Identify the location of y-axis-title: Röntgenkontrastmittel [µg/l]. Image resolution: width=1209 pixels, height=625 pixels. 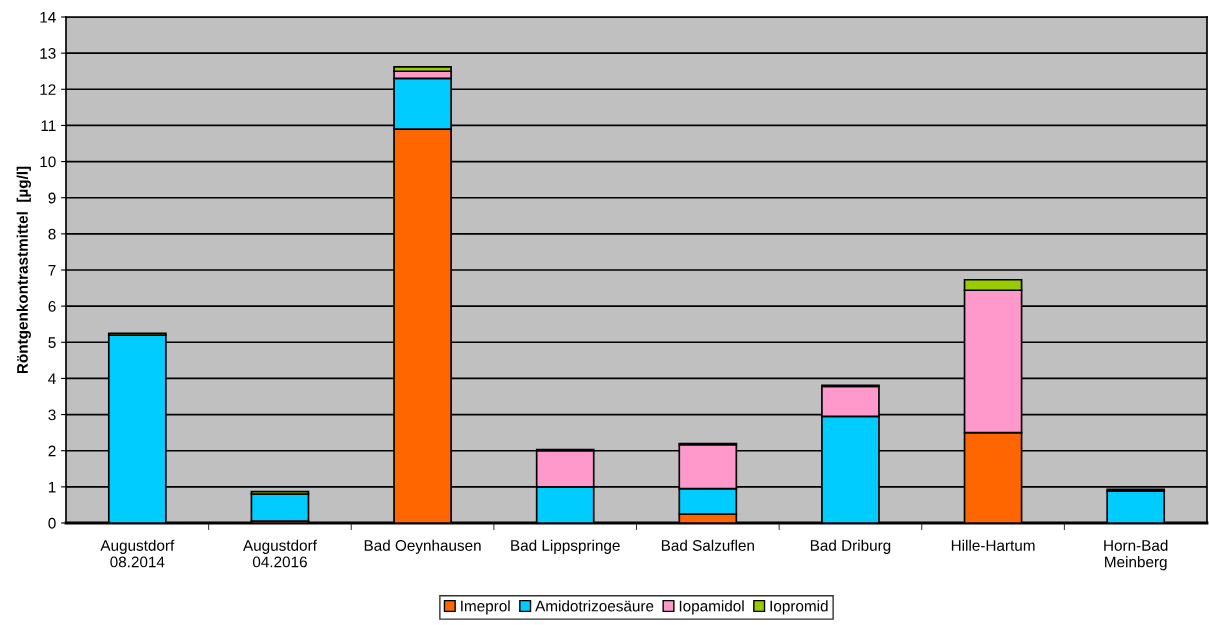
(23, 270).